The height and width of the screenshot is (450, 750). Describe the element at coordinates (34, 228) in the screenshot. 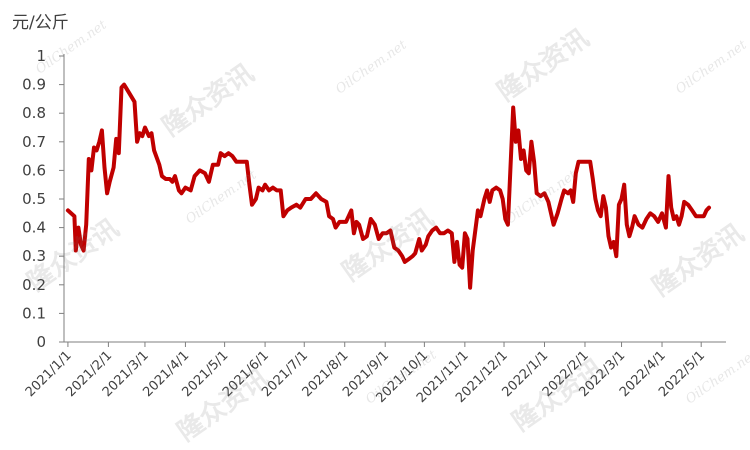

I see `y-tick-label: 0.4` at that location.